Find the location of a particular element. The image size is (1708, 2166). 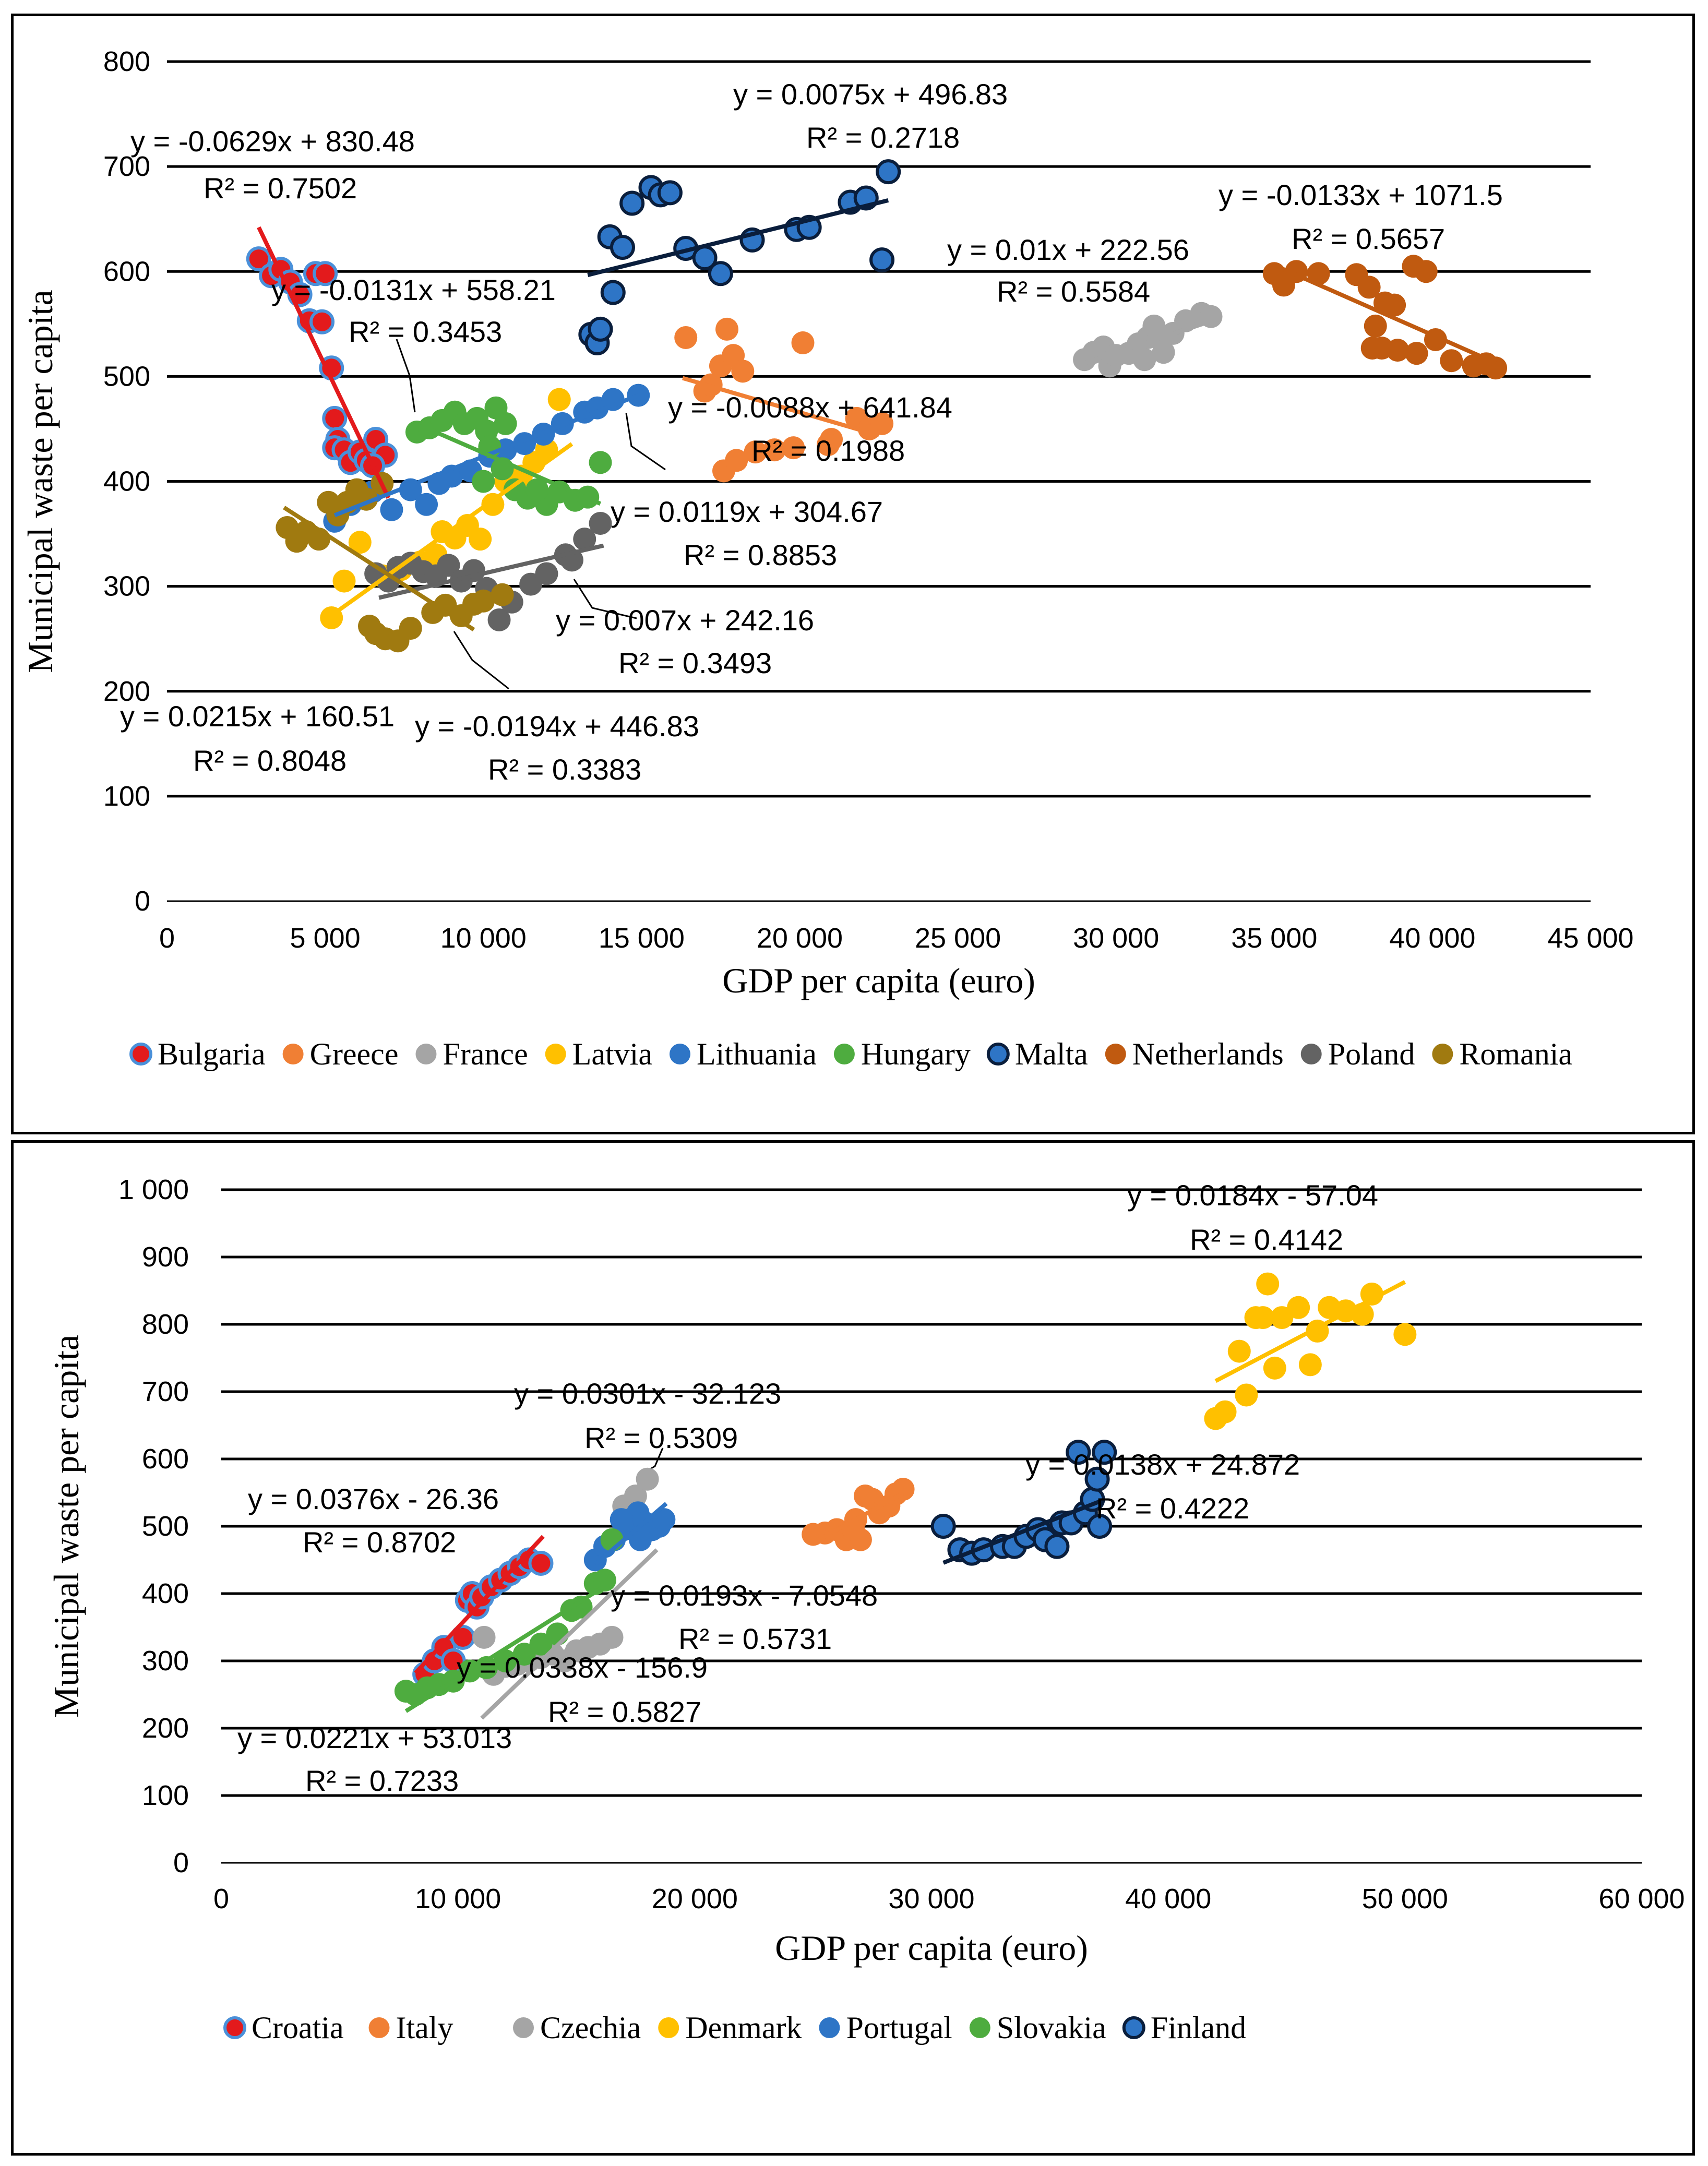

chart1-equation-bulgaria: y = -0.0629x + 830.48 is located at coordinates (272, 141).